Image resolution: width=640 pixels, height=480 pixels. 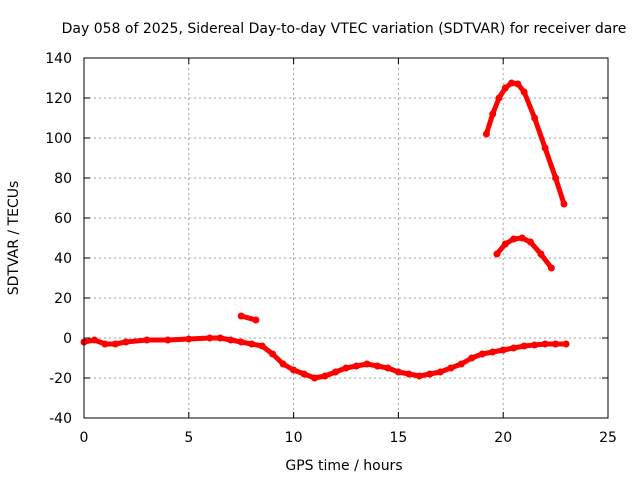 I want to click on y-tick-label: 0, so click(x=67, y=339).